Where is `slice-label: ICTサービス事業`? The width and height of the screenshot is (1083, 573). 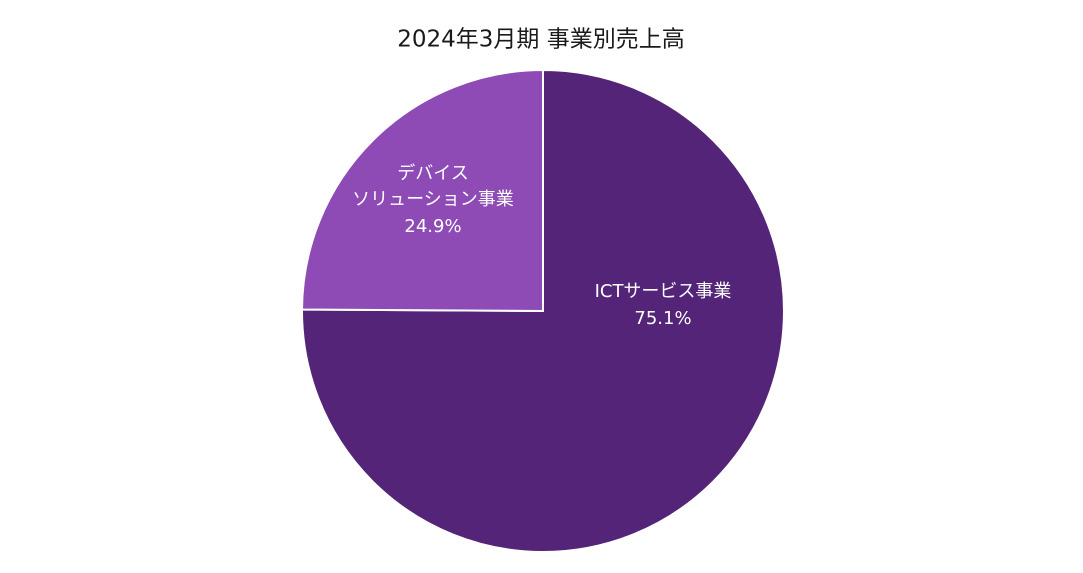
slice-label: ICTサービス事業 is located at coordinates (663, 291).